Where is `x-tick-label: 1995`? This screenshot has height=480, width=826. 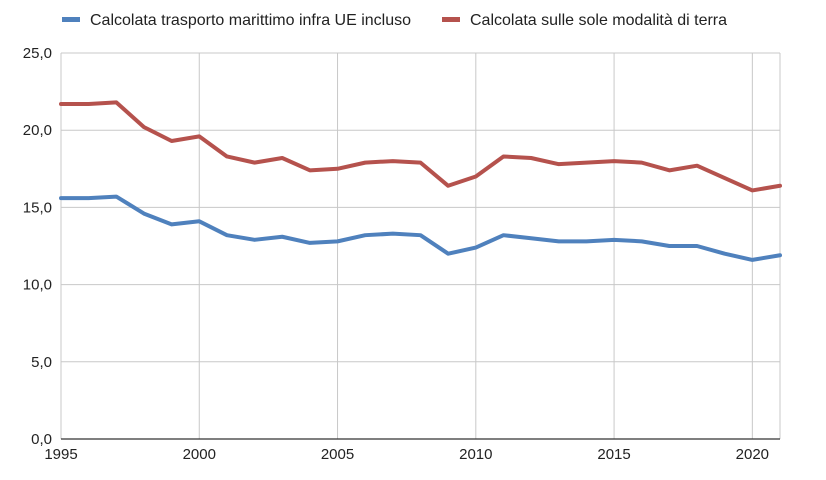 x-tick-label: 1995 is located at coordinates (60, 454).